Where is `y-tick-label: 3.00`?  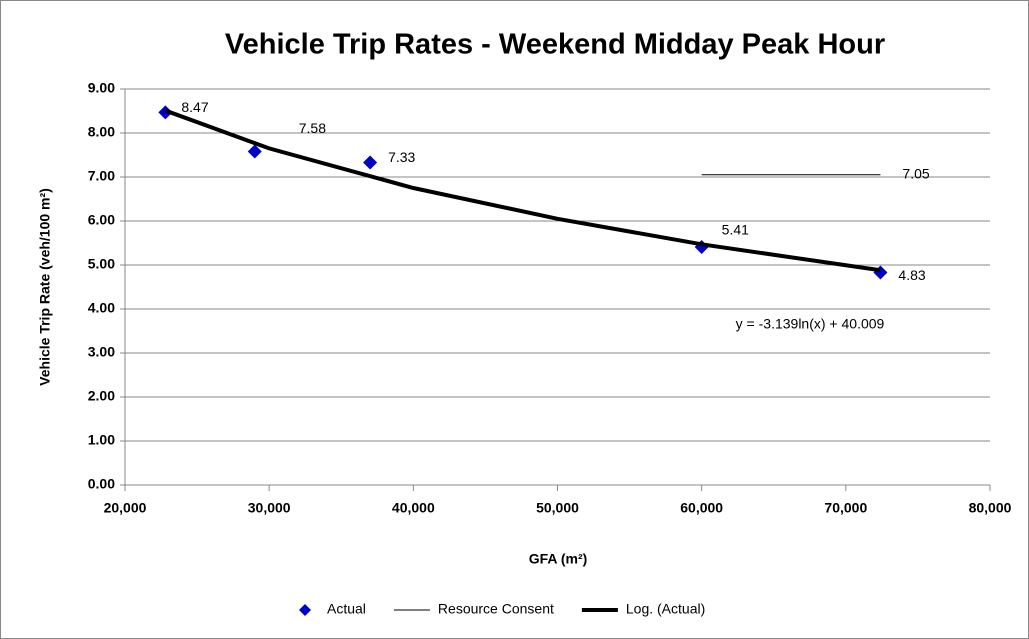 y-tick-label: 3.00 is located at coordinates (101, 352).